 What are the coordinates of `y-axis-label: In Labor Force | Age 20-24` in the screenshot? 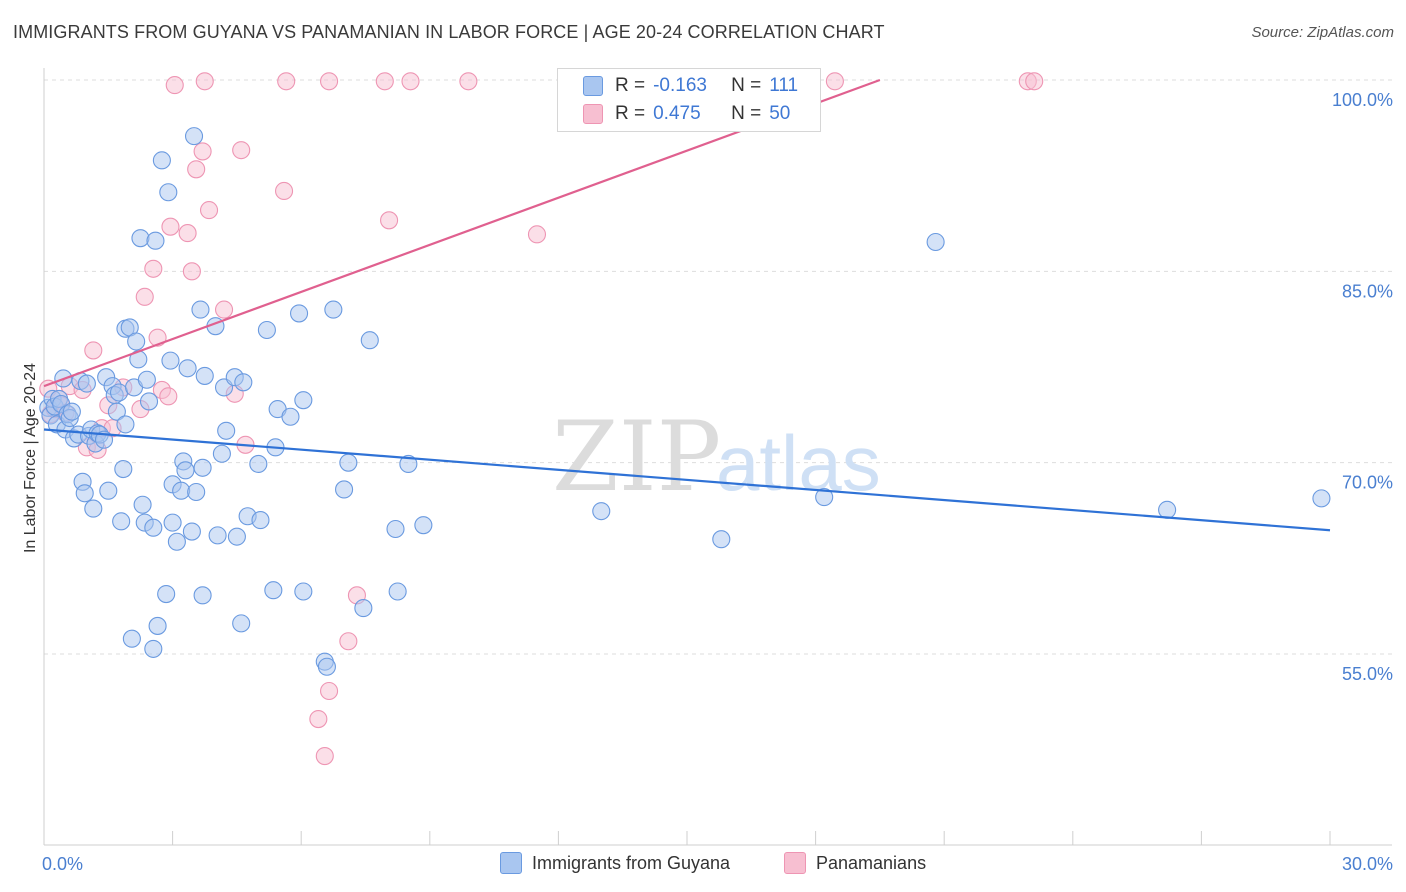 It's located at (30, 458).